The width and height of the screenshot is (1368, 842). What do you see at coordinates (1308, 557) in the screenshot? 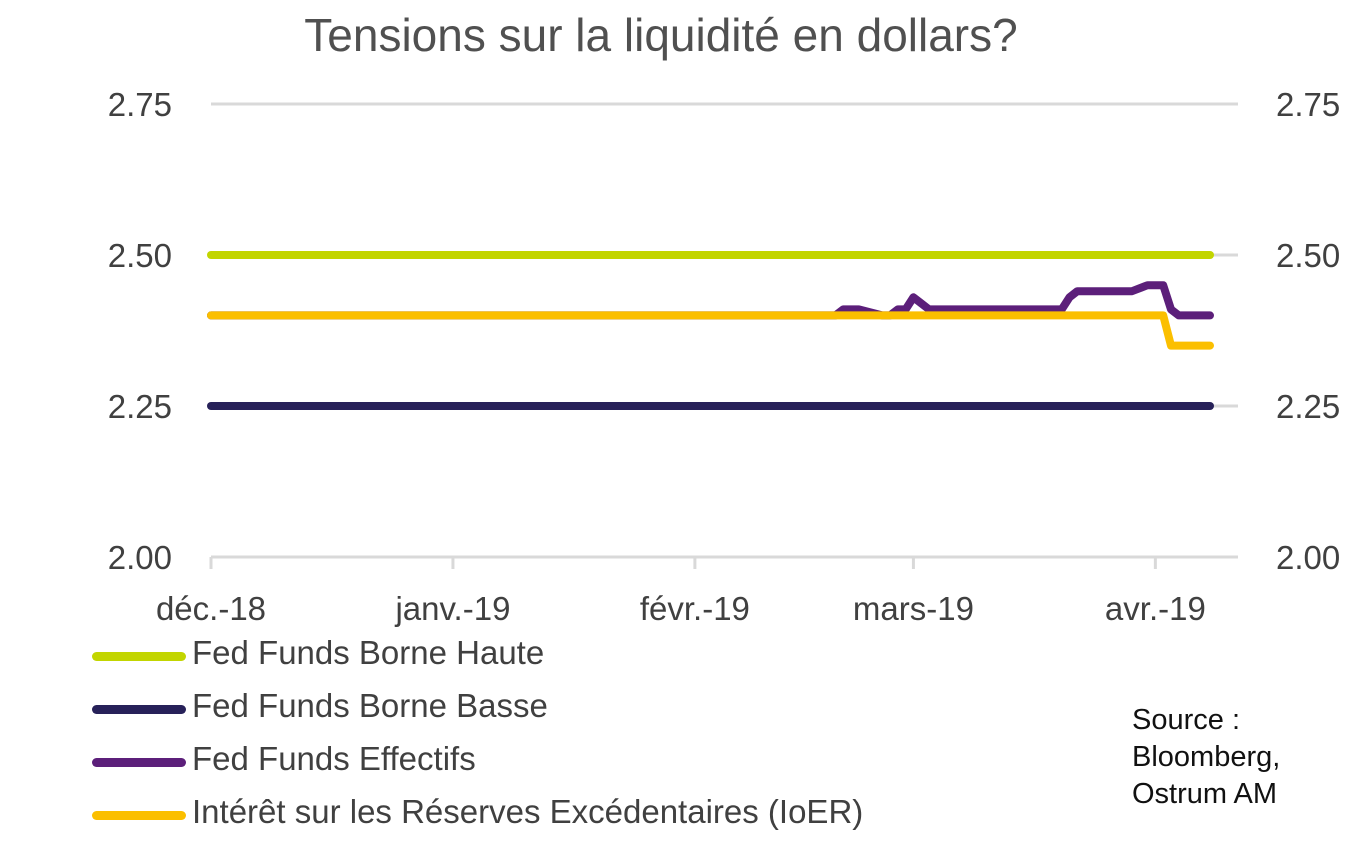
I see `y-tick-label-right: 2.00` at bounding box center [1308, 557].